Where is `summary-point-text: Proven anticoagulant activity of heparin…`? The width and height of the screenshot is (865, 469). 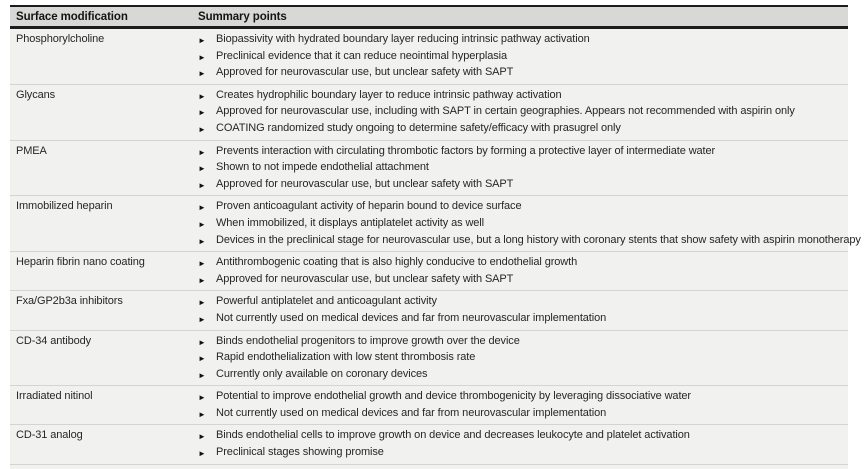
summary-point-text: Proven anticoagulant activity of heparin… is located at coordinates (369, 206).